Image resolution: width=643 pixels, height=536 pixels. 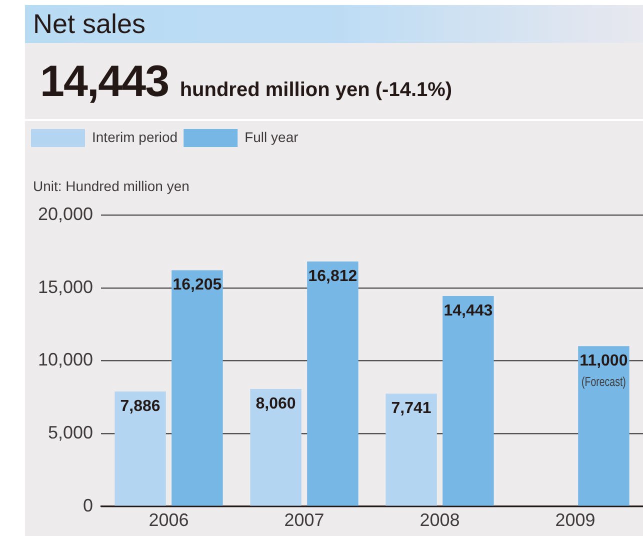 What do you see at coordinates (334, 24) in the screenshot?
I see `chart-title: Net sales` at bounding box center [334, 24].